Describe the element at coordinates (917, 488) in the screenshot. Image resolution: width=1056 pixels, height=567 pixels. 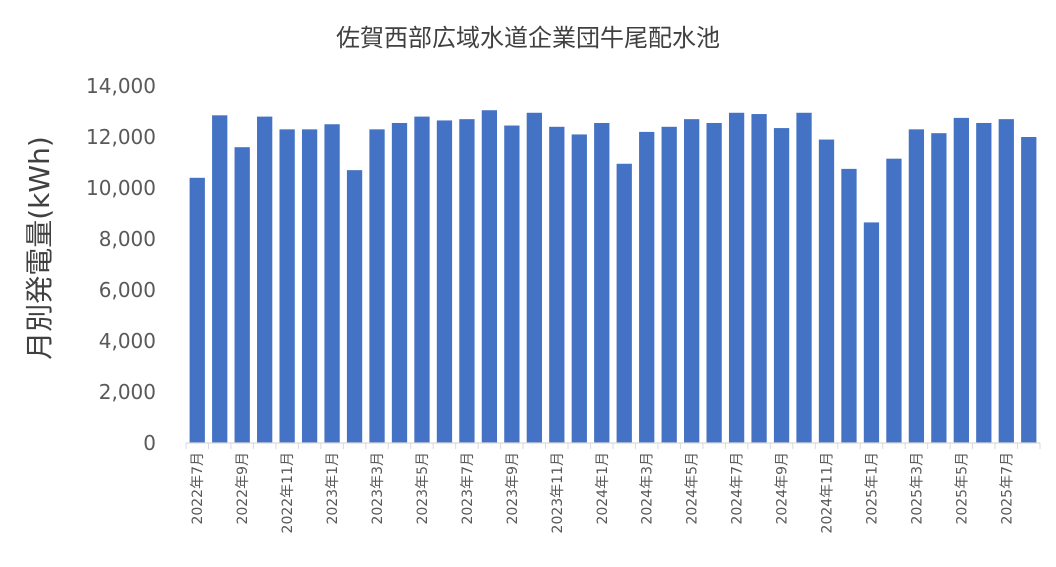
I see `x-tick-label: 2025年3月` at that location.